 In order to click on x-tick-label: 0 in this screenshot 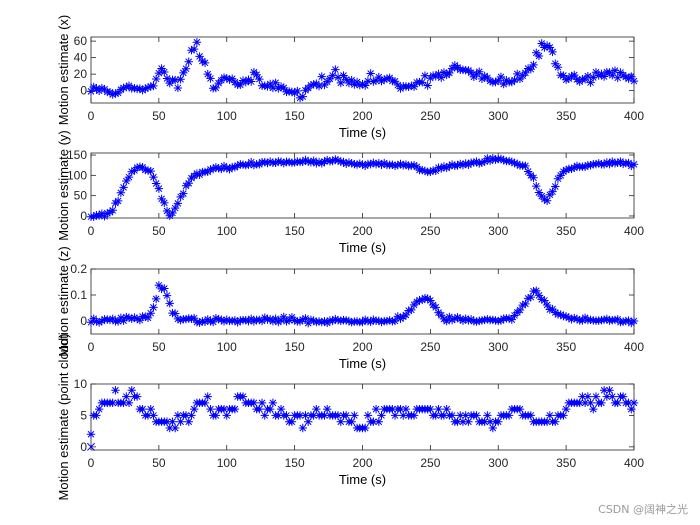, I will do `click(91, 116)`.